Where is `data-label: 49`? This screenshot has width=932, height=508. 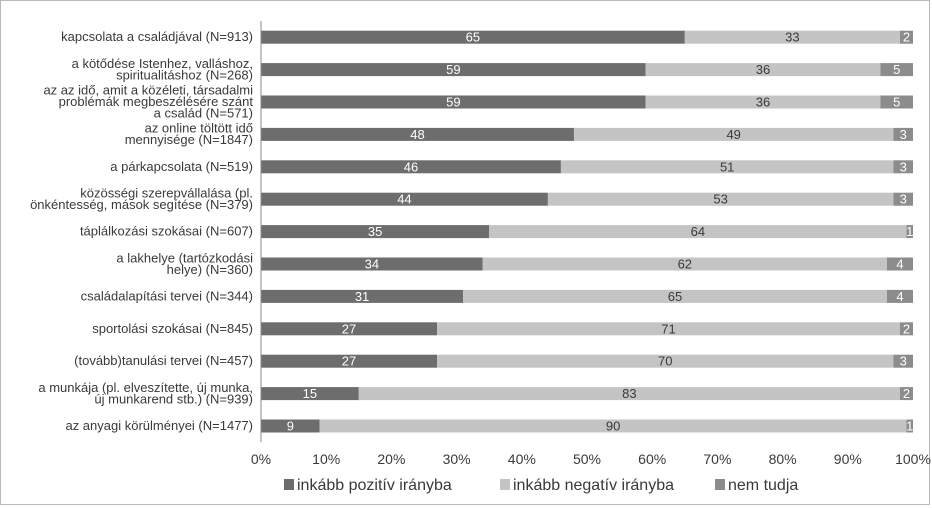
data-label: 49 is located at coordinates (733, 134).